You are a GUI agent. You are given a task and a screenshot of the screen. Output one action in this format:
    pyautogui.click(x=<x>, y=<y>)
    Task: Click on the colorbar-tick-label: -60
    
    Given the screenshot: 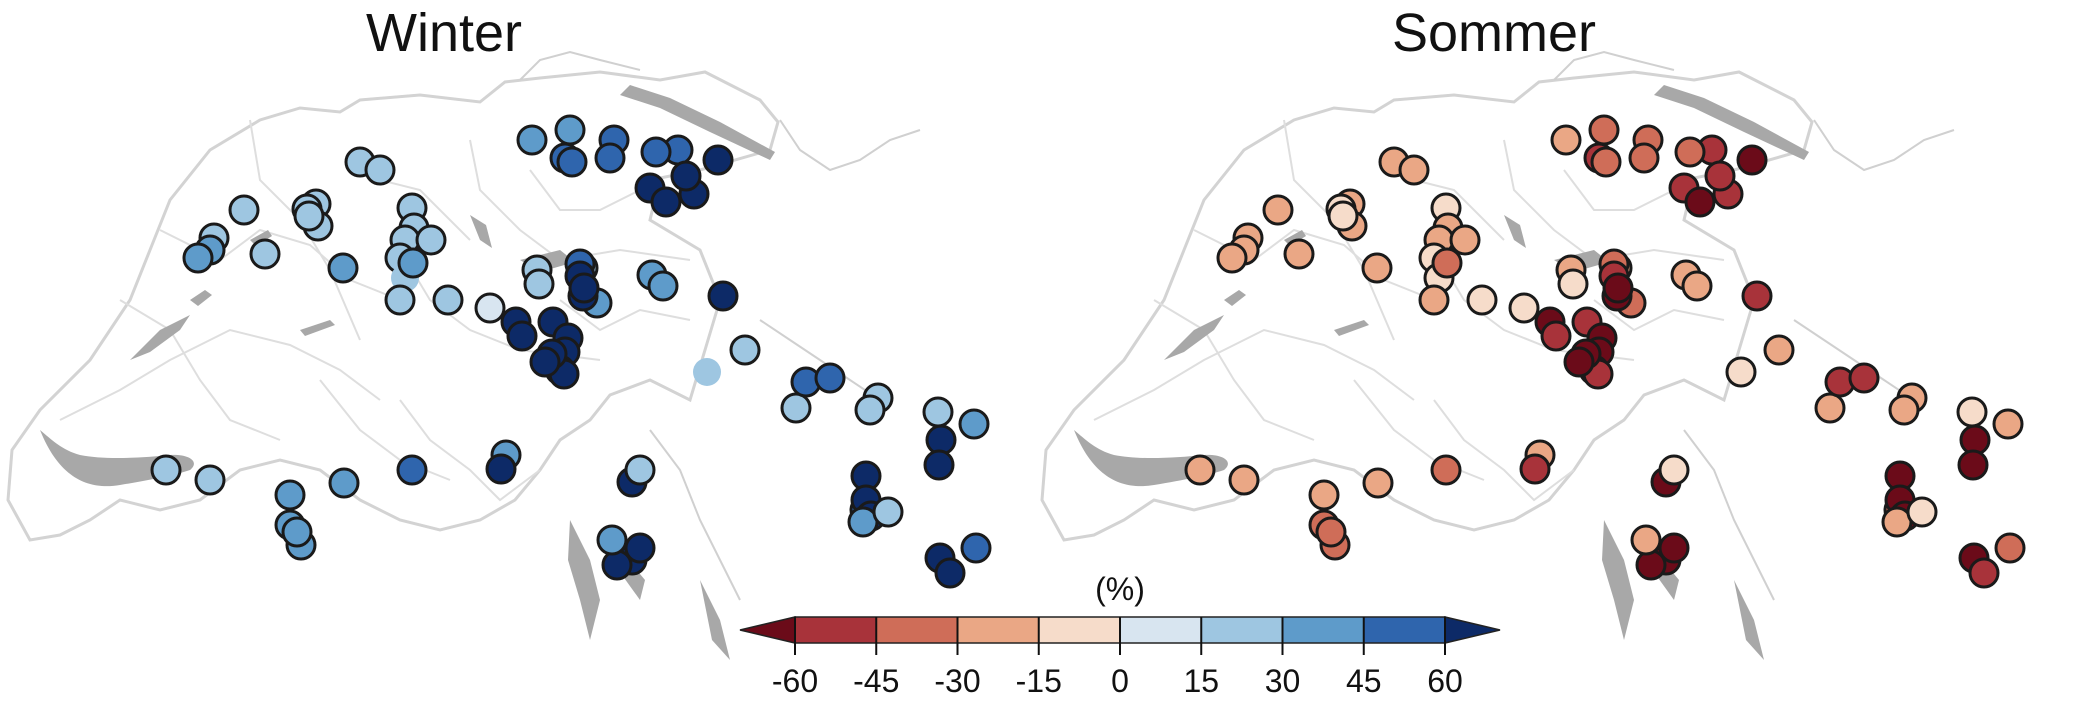 What is the action you would take?
    pyautogui.click(x=795, y=681)
    